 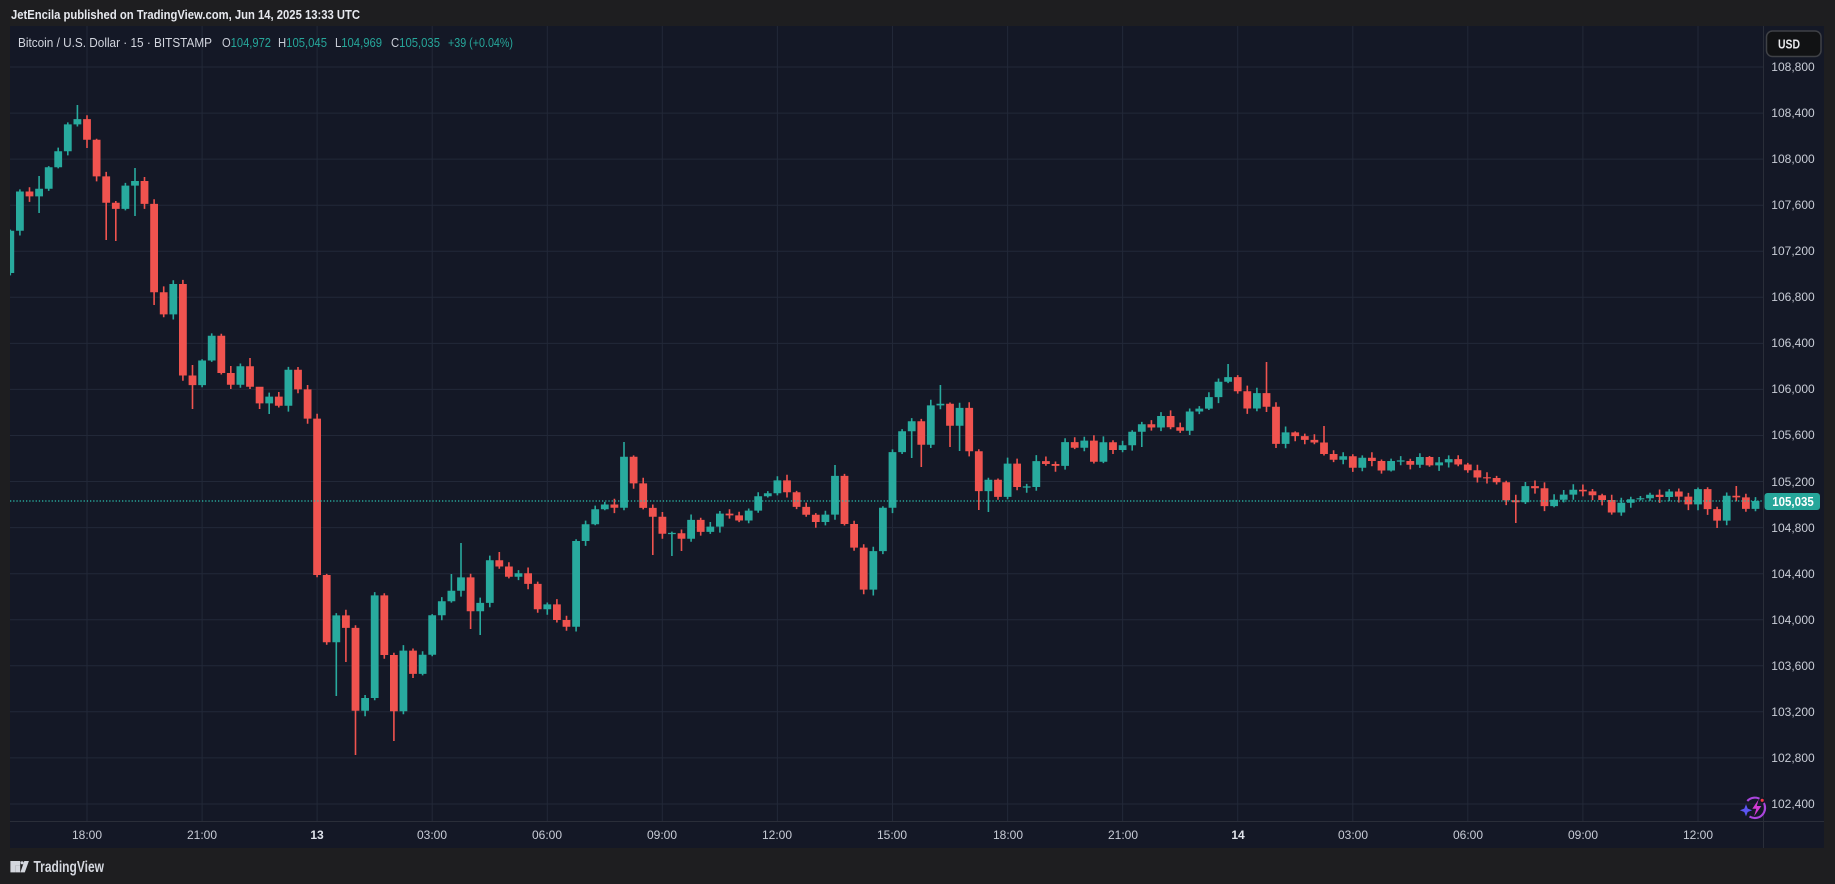 What do you see at coordinates (1793, 482) in the screenshot?
I see `svg-text: 105,200` at bounding box center [1793, 482].